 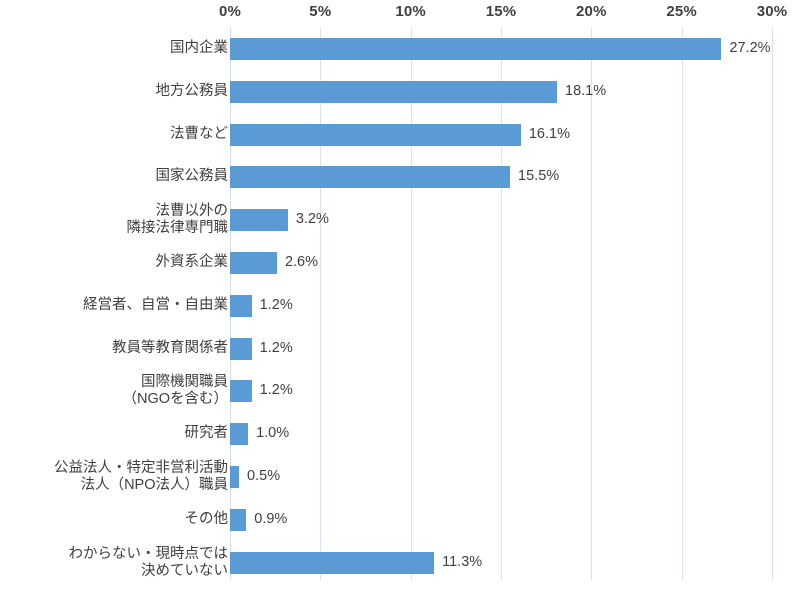 What do you see at coordinates (301, 262) in the screenshot?
I see `bar-value-label: 2.6%` at bounding box center [301, 262].